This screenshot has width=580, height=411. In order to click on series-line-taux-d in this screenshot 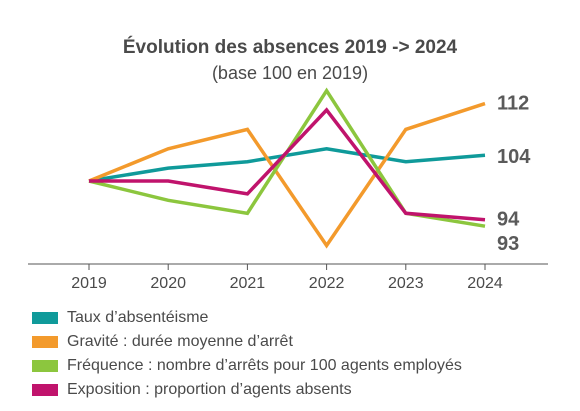, I will do `click(287, 165)`.